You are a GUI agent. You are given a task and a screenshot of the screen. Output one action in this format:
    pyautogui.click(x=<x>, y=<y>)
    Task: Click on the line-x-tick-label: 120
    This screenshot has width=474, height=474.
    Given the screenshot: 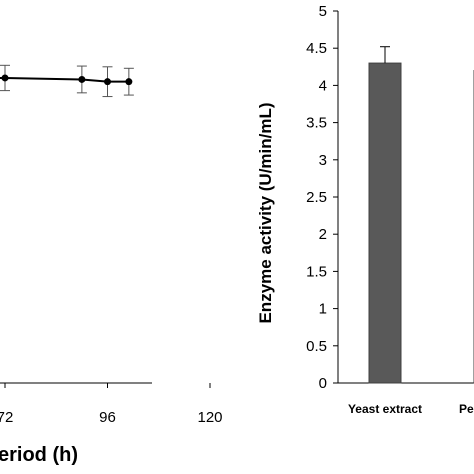 What is the action you would take?
    pyautogui.click(x=209, y=417)
    